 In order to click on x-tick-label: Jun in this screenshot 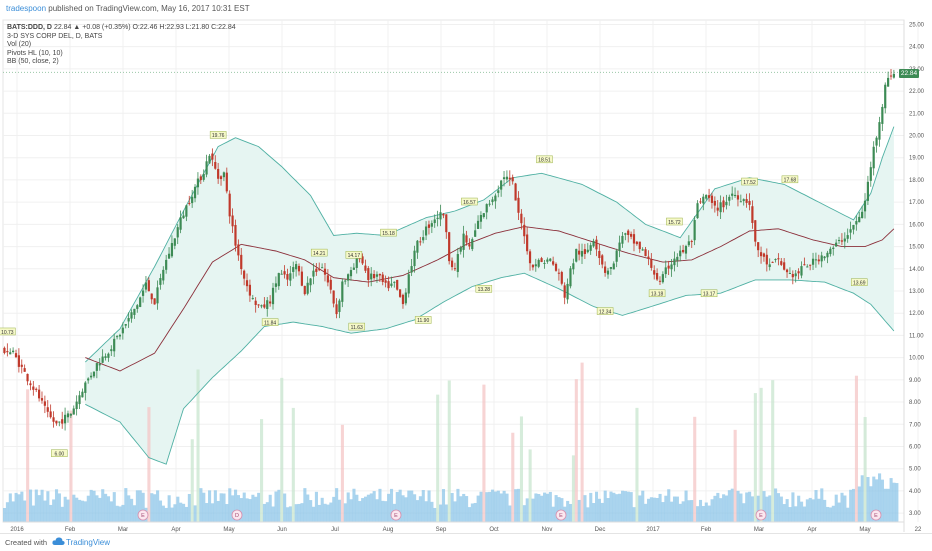, I will do `click(282, 530)`.